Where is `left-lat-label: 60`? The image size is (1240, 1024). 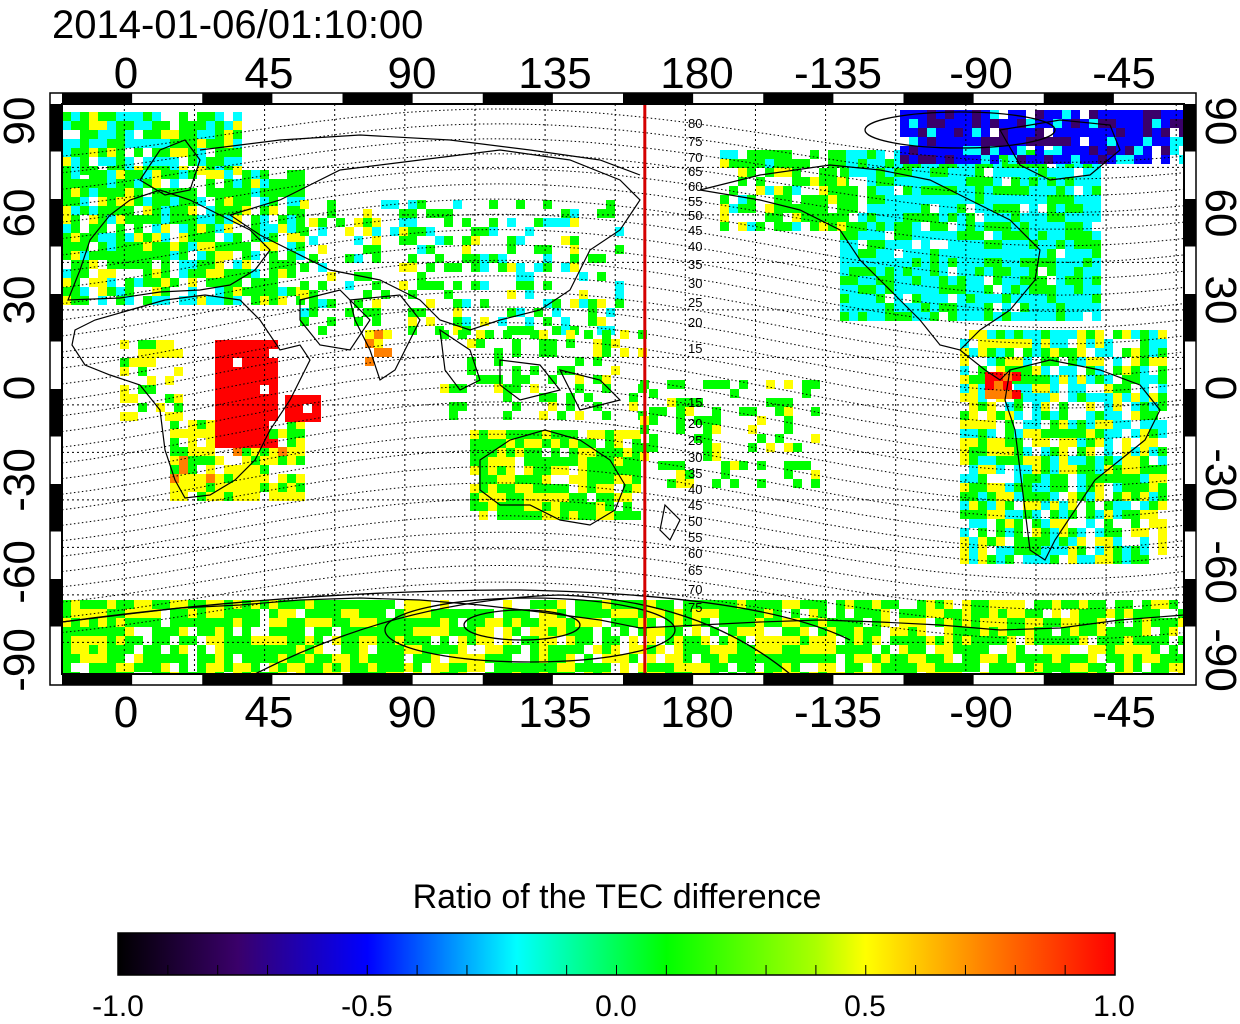 left-lat-label: 60 is located at coordinates (22, 213).